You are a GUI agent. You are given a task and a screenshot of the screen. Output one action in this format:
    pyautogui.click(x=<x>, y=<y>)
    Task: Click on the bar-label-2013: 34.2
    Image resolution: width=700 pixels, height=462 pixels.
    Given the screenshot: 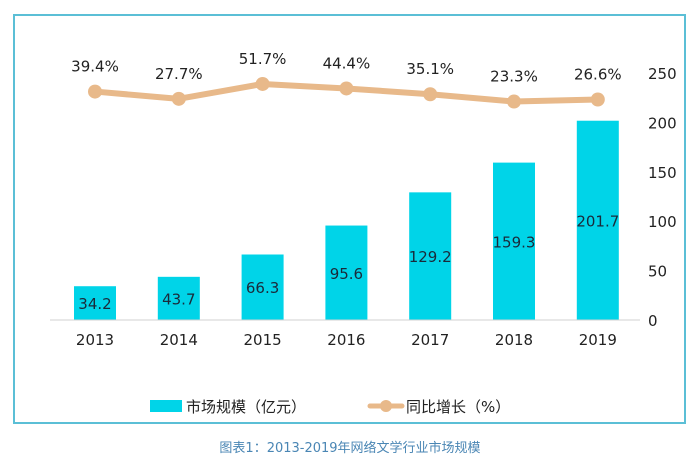 What is the action you would take?
    pyautogui.click(x=94, y=304)
    